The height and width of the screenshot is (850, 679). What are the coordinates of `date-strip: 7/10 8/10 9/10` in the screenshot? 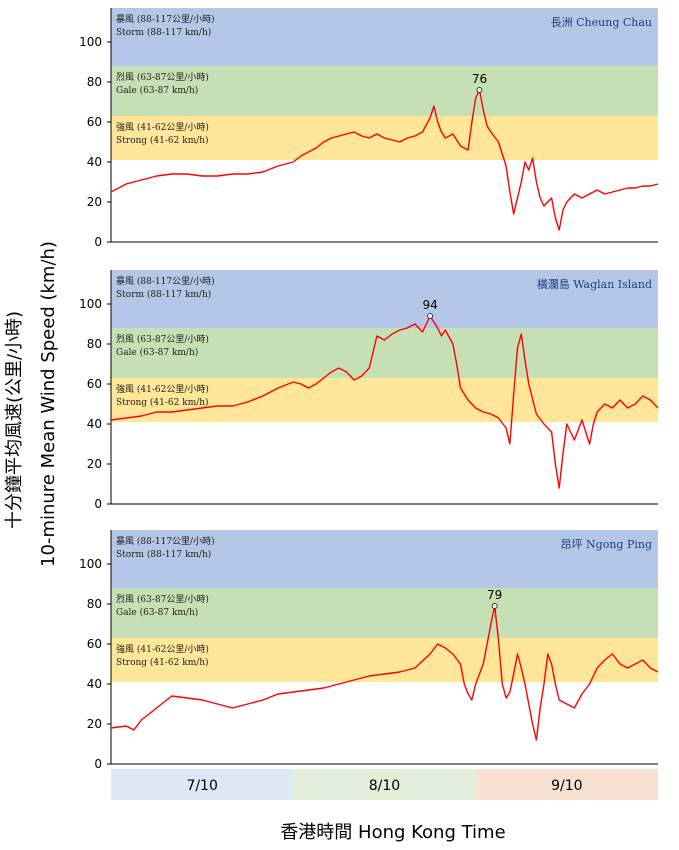 It's located at (384, 784).